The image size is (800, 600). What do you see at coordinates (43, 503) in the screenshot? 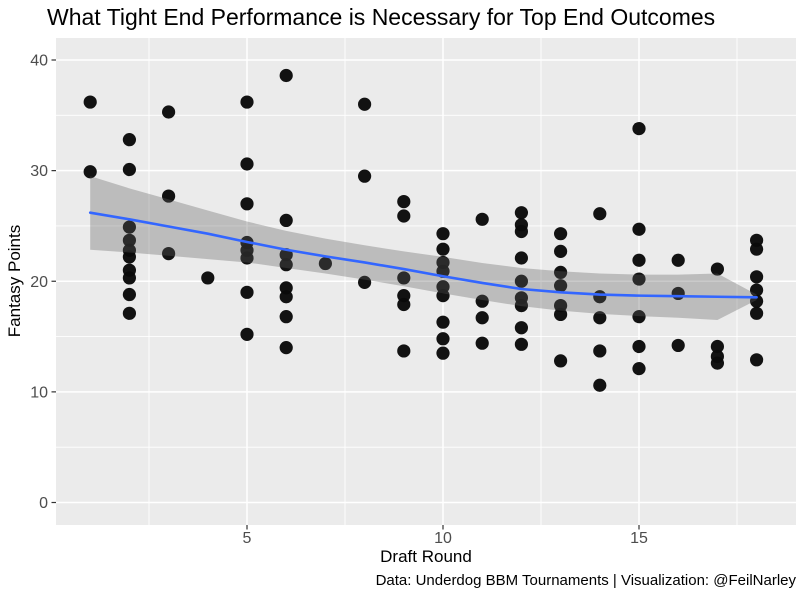
I see `y-tick-label: 0` at bounding box center [43, 503].